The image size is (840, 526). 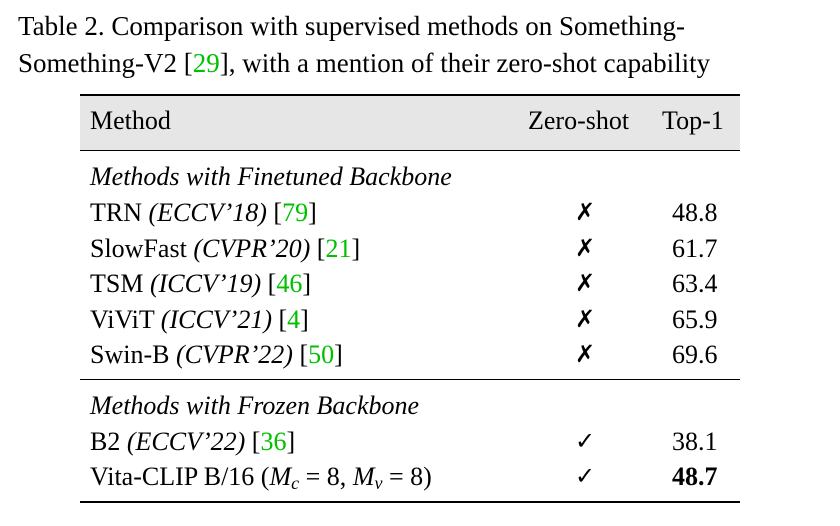 What do you see at coordinates (693, 120) in the screenshot?
I see `header-top1: Top-1` at bounding box center [693, 120].